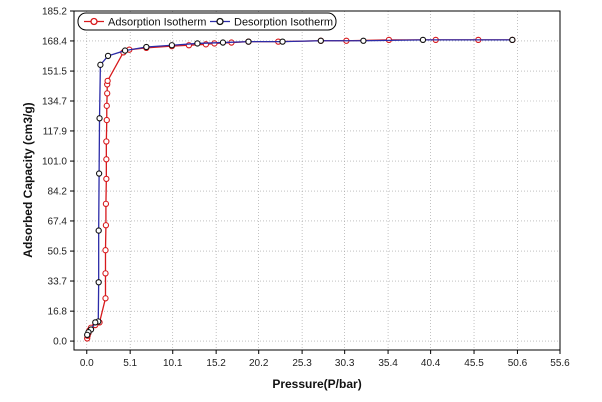  I want to click on x-tick-label: 55.6, so click(560, 363).